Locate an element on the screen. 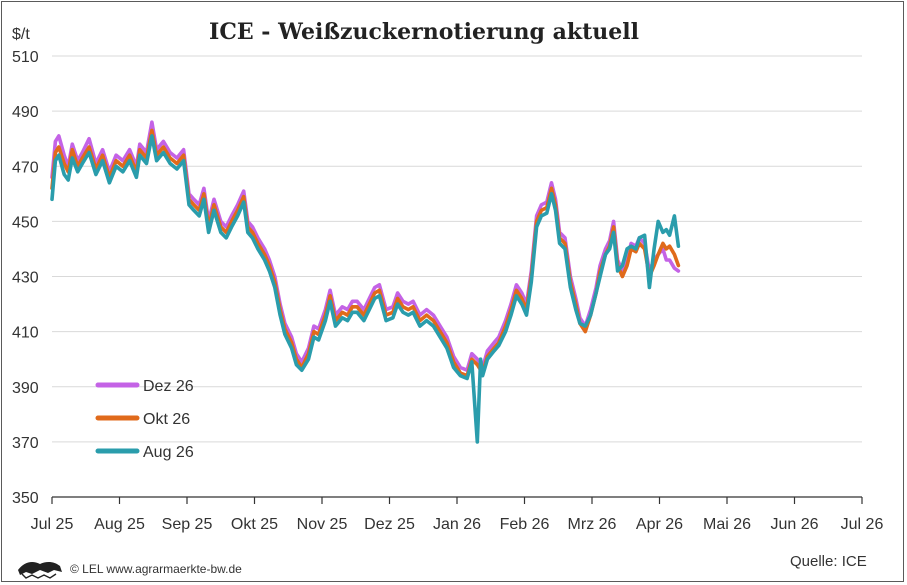 The width and height of the screenshot is (907, 585). y-axis-label: $/t is located at coordinates (21, 34).